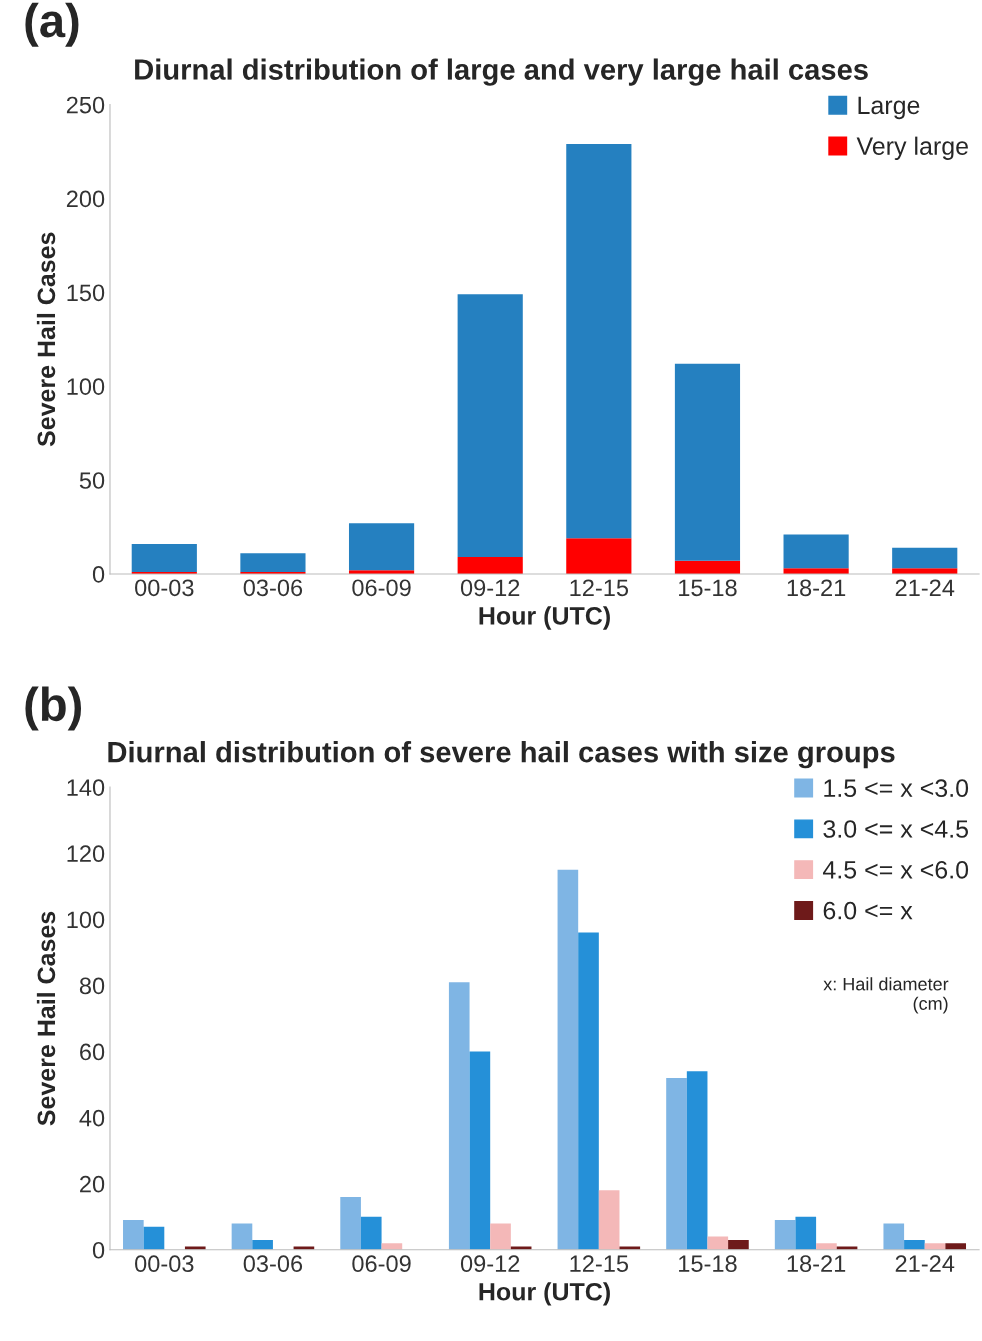  I want to click on text: (a), so click(52, 24).